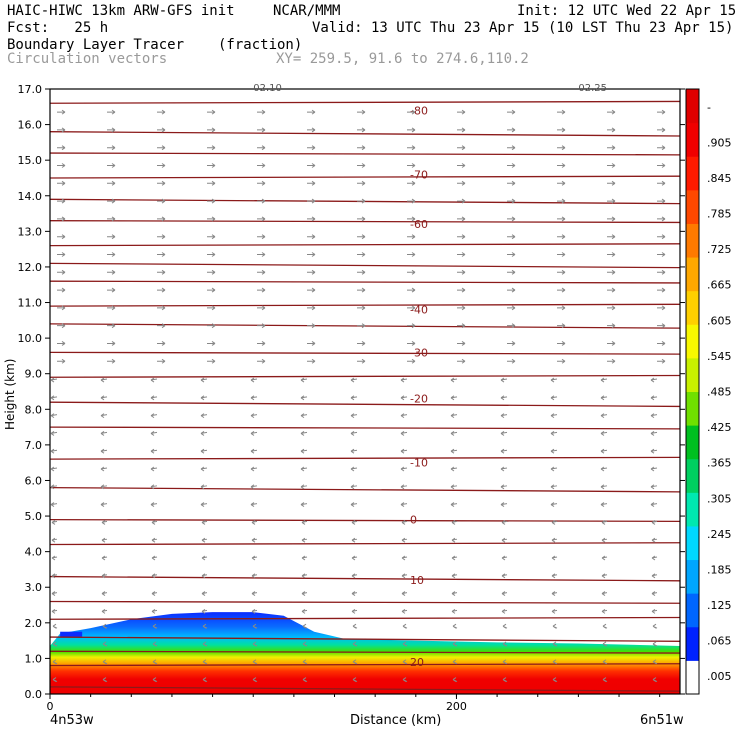  I want to click on x-start-location: 4n53w, so click(72, 720).